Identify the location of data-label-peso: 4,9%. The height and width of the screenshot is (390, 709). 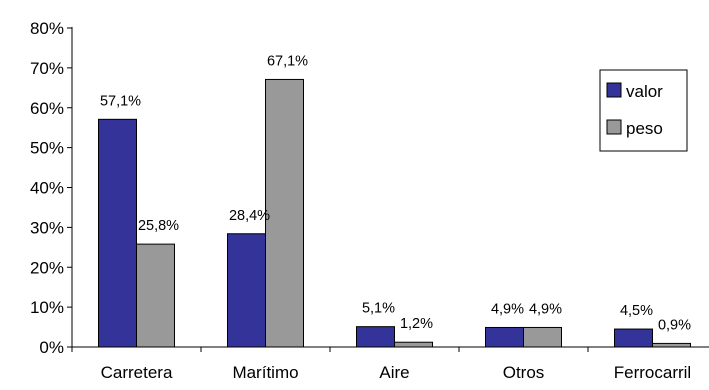
(545, 309).